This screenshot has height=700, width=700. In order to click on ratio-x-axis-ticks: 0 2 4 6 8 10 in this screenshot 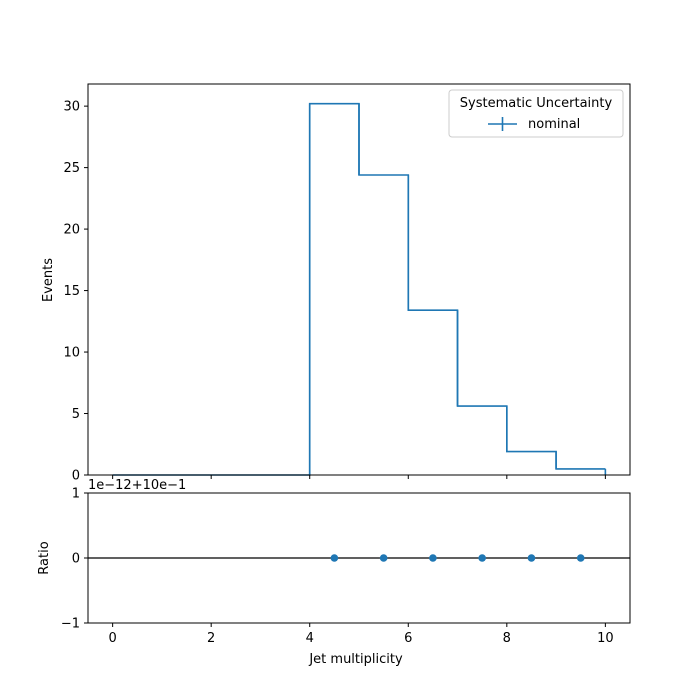, I will do `click(361, 634)`.